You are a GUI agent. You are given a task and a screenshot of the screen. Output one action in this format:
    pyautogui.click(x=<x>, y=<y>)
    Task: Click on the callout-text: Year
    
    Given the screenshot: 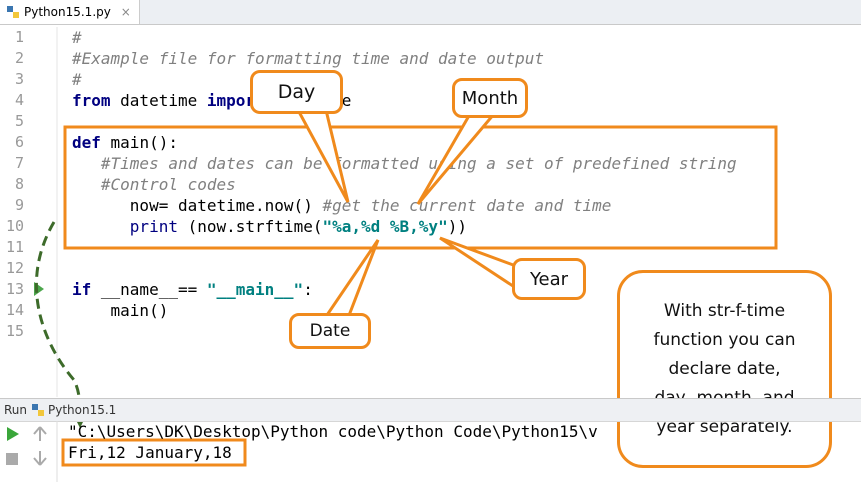 What is the action you would take?
    pyautogui.click(x=549, y=279)
    